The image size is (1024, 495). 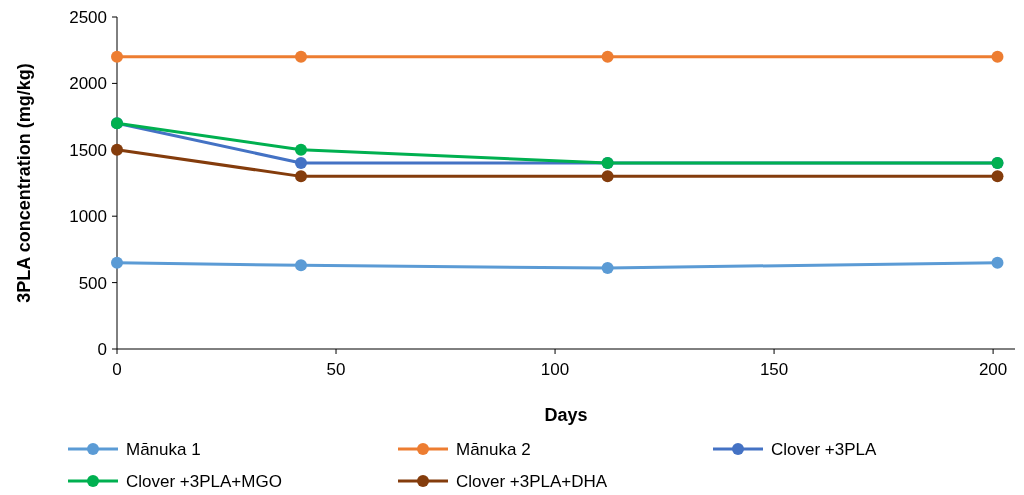 What do you see at coordinates (993, 369) in the screenshot?
I see `x-tick-label: 200` at bounding box center [993, 369].